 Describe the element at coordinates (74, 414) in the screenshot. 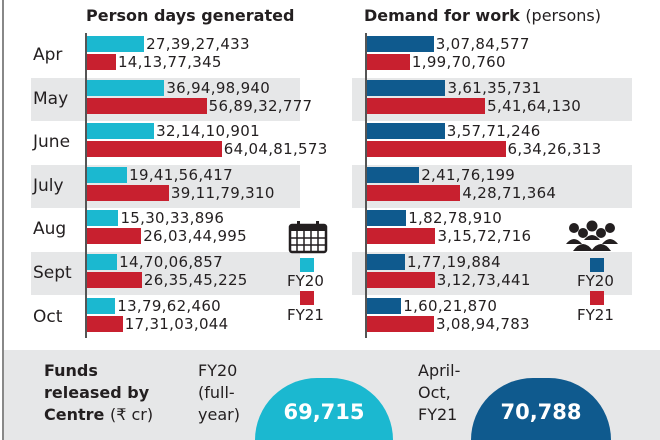

I see `funds-label-line: Centre` at that location.